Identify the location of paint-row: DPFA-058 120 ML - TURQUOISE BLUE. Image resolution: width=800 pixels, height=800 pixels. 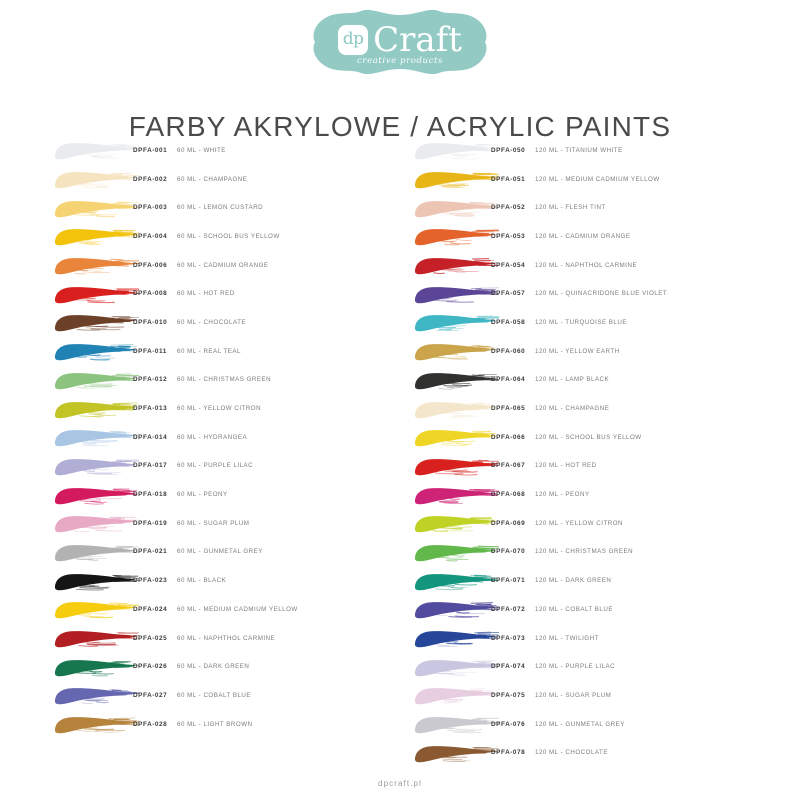
(583, 322).